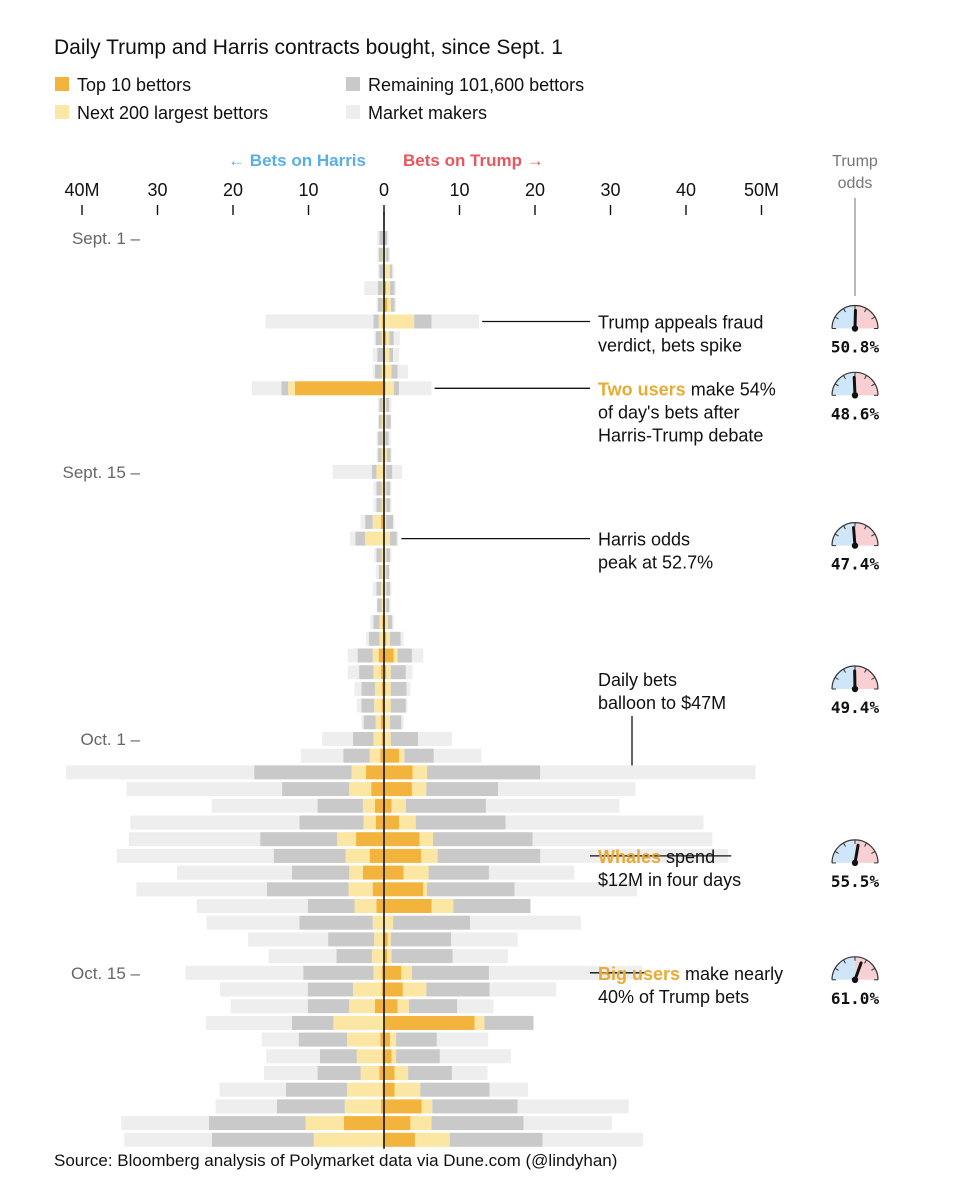 The height and width of the screenshot is (1200, 972). Describe the element at coordinates (855, 979) in the screenshot. I see `odds-gauge-hub` at that location.